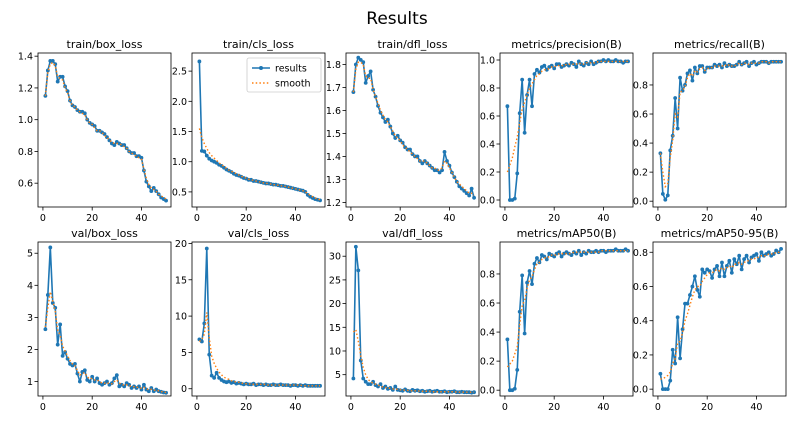 This screenshot has width=794, height=429. What do you see at coordinates (397, 19) in the screenshot?
I see `figure-title: Results` at bounding box center [397, 19].